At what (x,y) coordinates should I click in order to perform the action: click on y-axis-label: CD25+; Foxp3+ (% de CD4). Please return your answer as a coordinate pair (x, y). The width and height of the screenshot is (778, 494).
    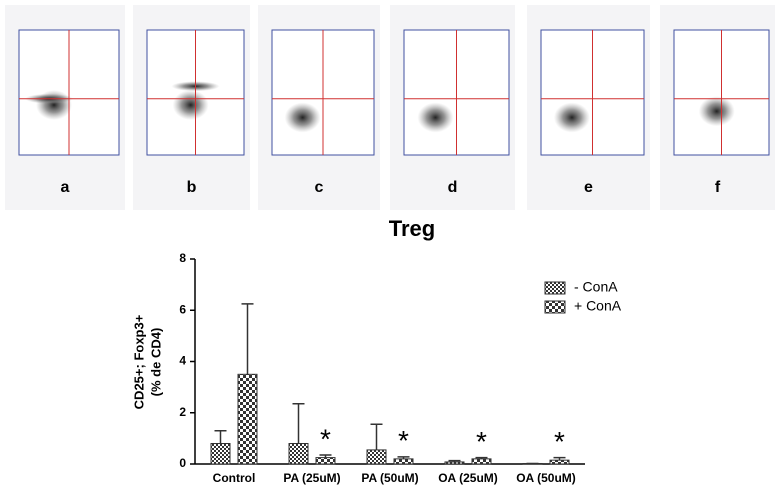
    Looking at the image, I should click on (147, 361).